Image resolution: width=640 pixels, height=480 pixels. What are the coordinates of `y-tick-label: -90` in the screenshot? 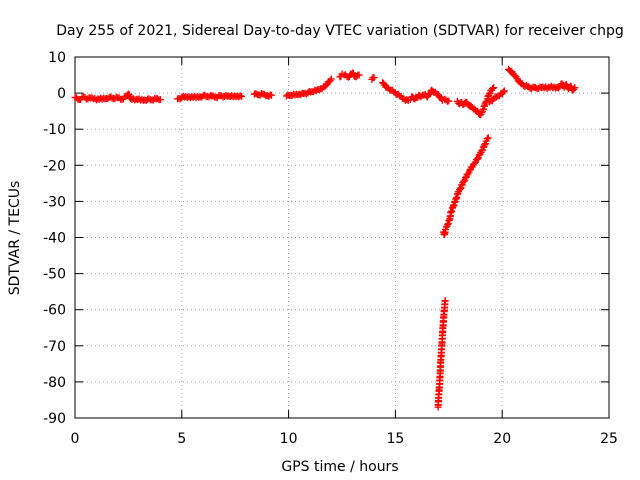 It's located at (54, 419).